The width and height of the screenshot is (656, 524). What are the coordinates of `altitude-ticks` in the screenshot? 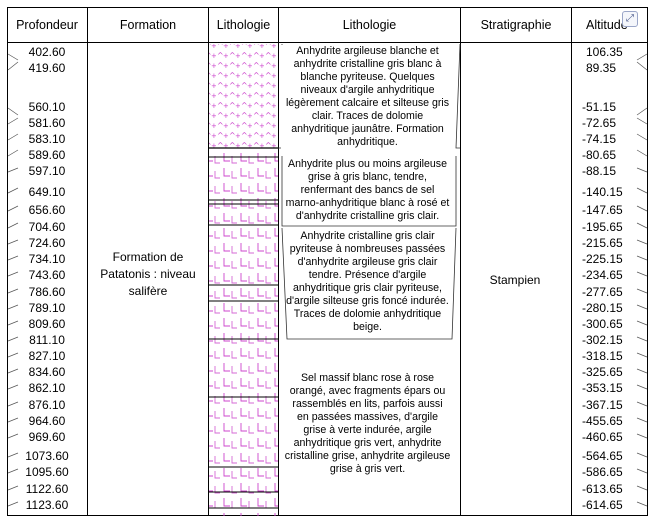 It's located at (642, 280).